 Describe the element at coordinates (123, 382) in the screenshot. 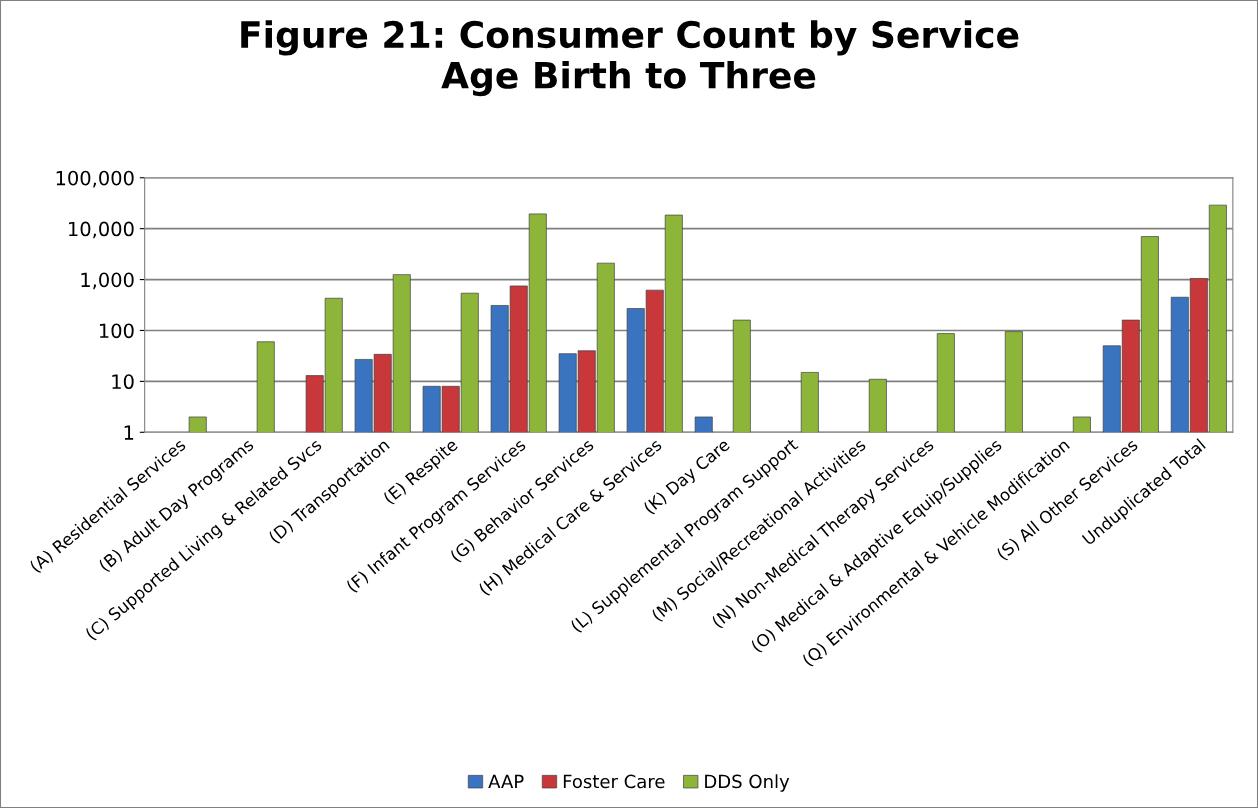

I see `y-tick-label: 10` at that location.